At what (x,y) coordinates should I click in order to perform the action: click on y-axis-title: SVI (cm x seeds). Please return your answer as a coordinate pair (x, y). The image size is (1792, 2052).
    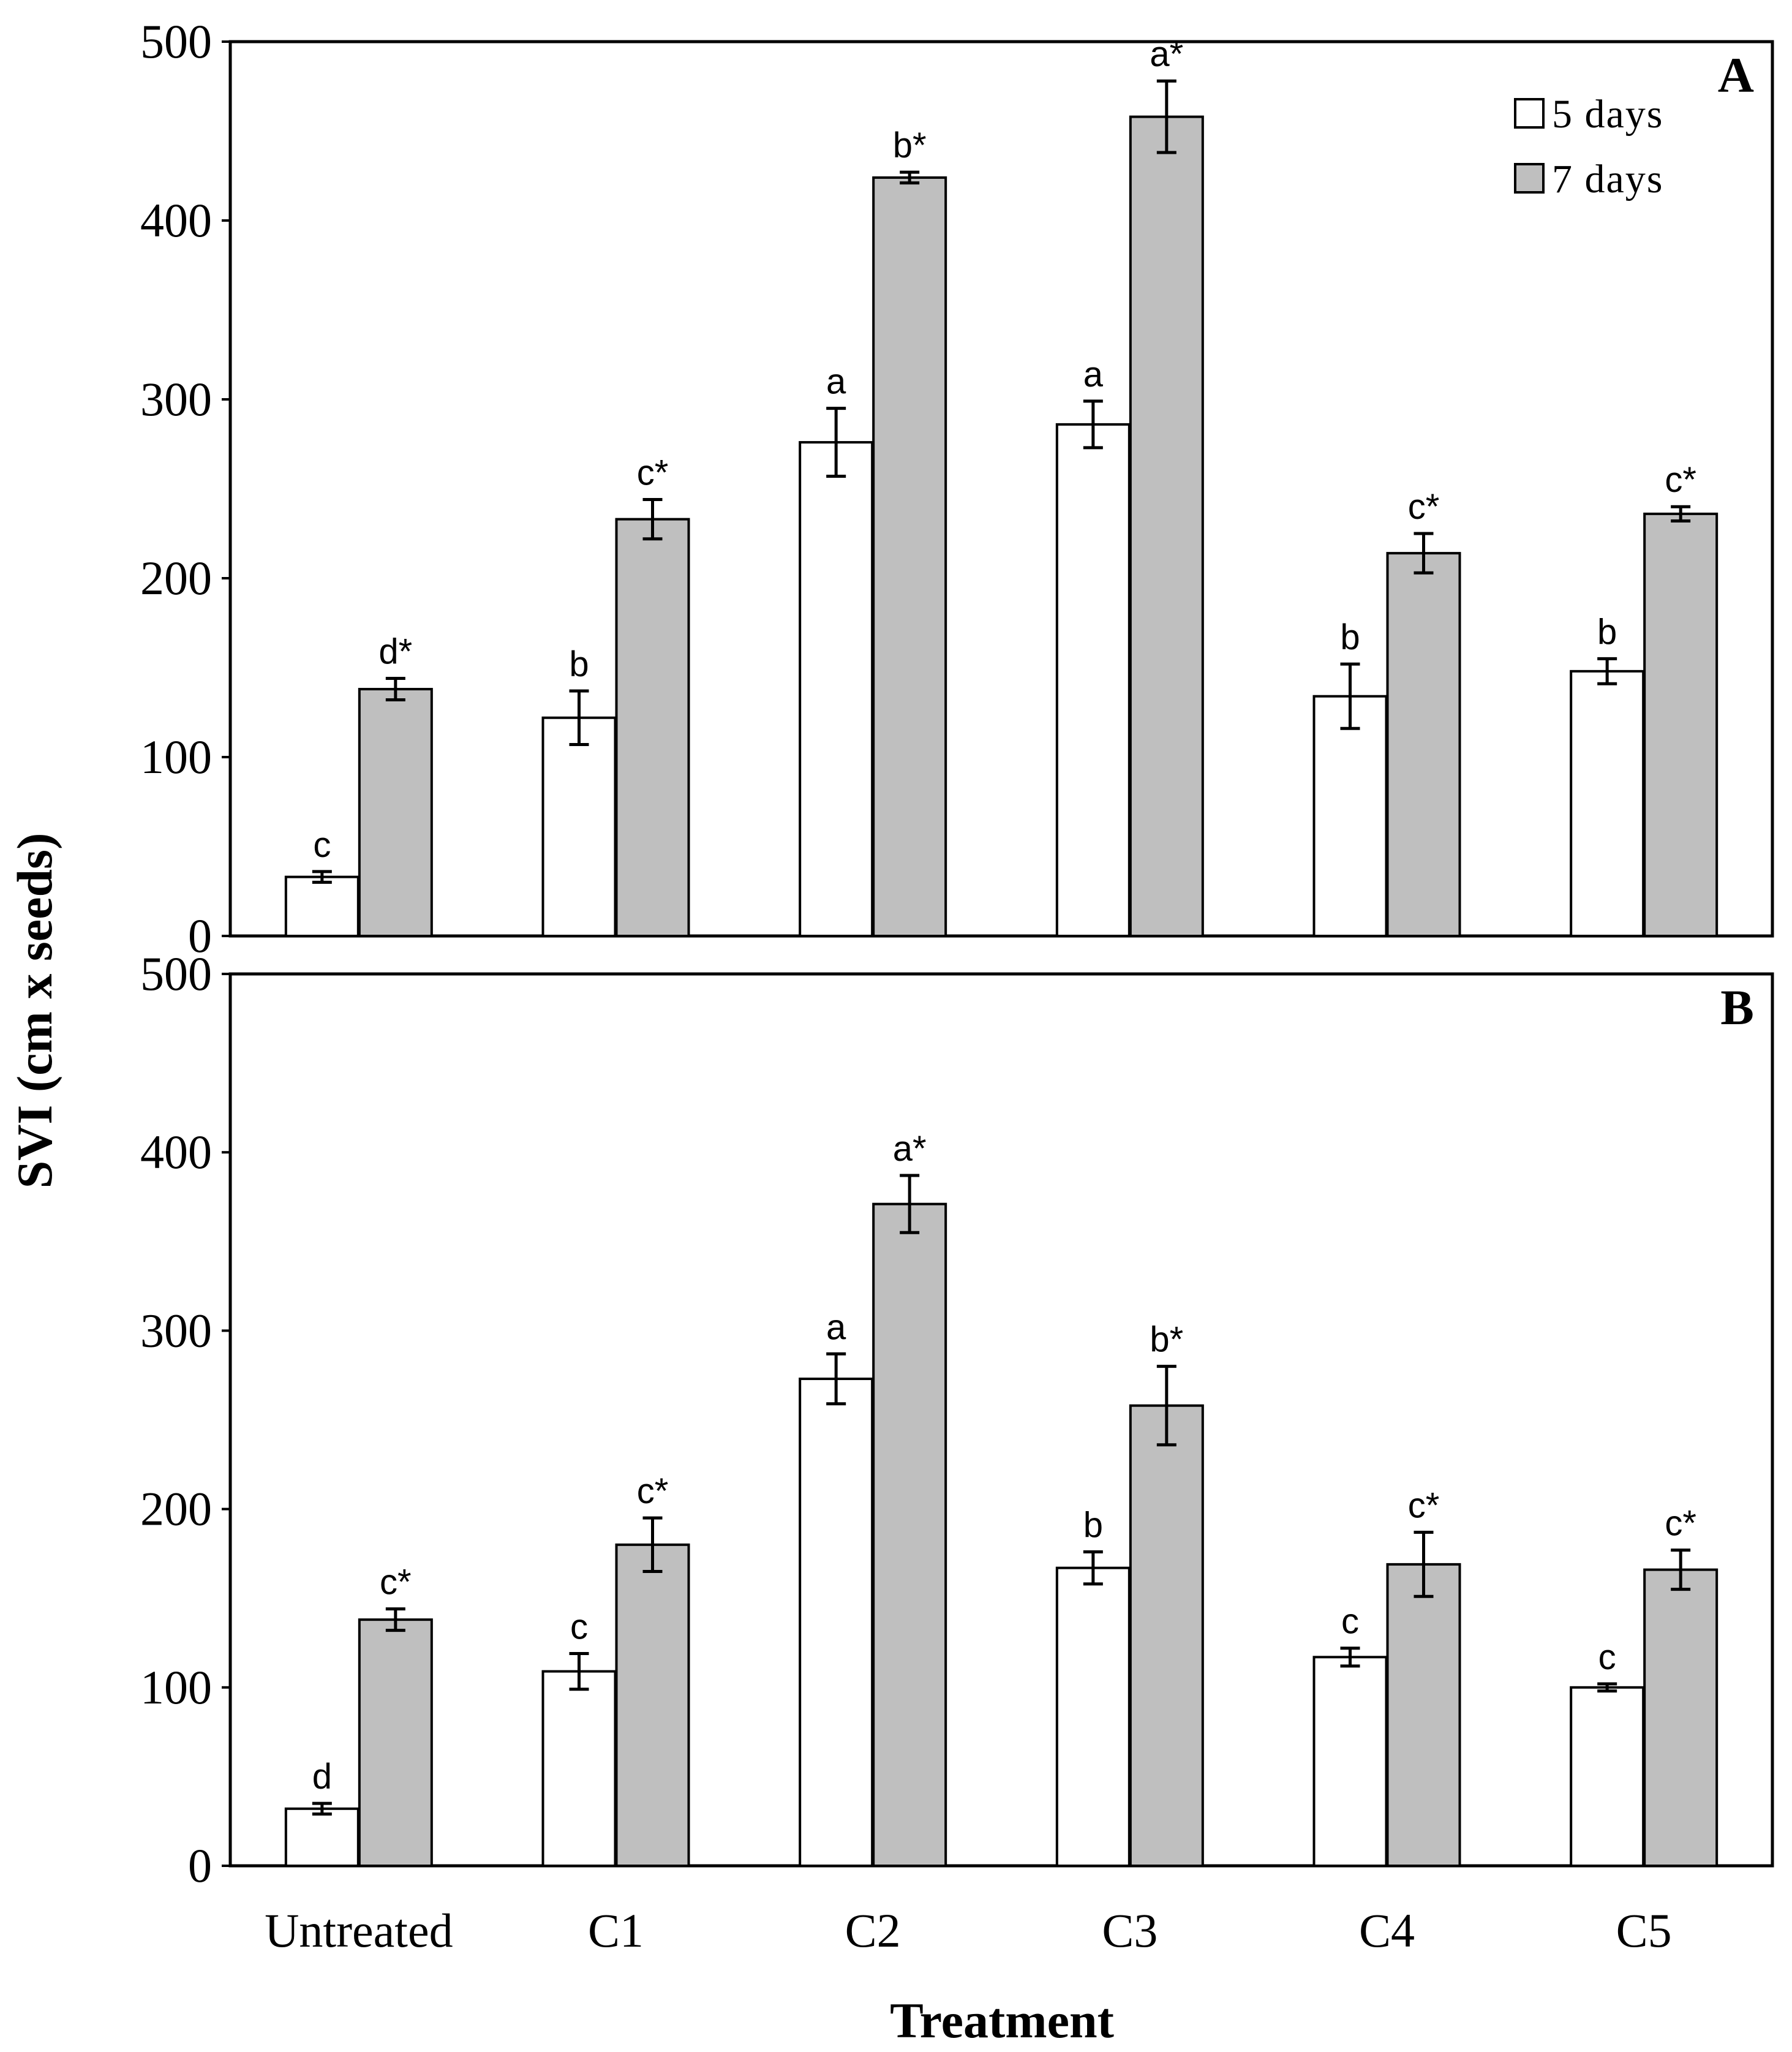
    Looking at the image, I should click on (34, 1011).